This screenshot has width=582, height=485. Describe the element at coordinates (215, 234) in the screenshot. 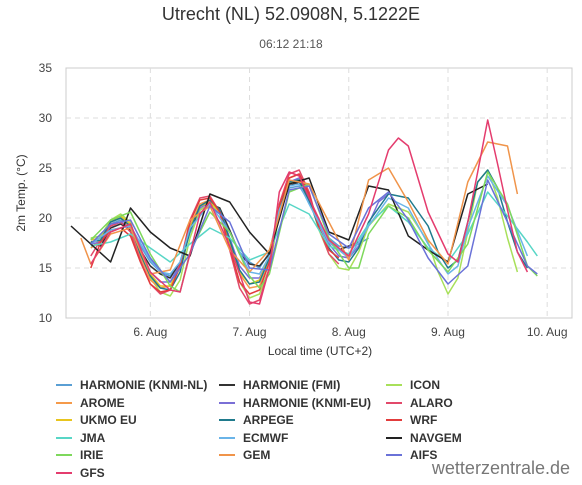

I see `series-line-wrf` at that location.